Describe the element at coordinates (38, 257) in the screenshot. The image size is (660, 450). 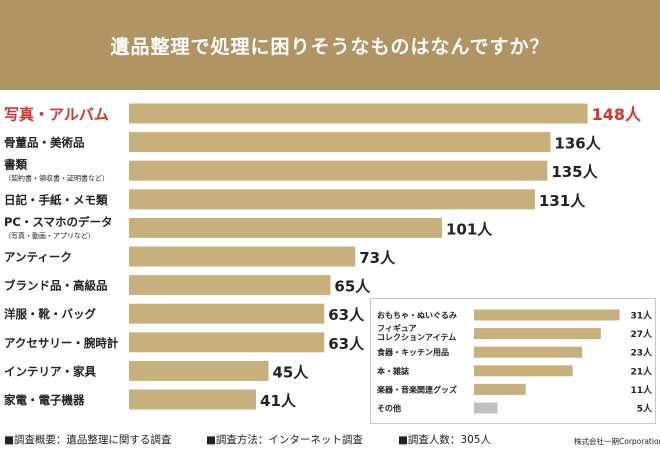
I see `category-label: アンティーク` at that location.